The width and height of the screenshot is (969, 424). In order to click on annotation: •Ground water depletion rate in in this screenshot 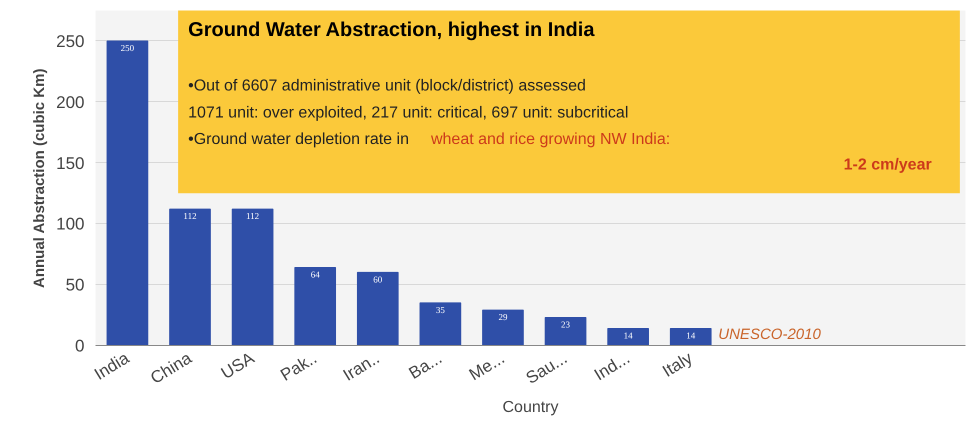, I will do `click(298, 139)`.